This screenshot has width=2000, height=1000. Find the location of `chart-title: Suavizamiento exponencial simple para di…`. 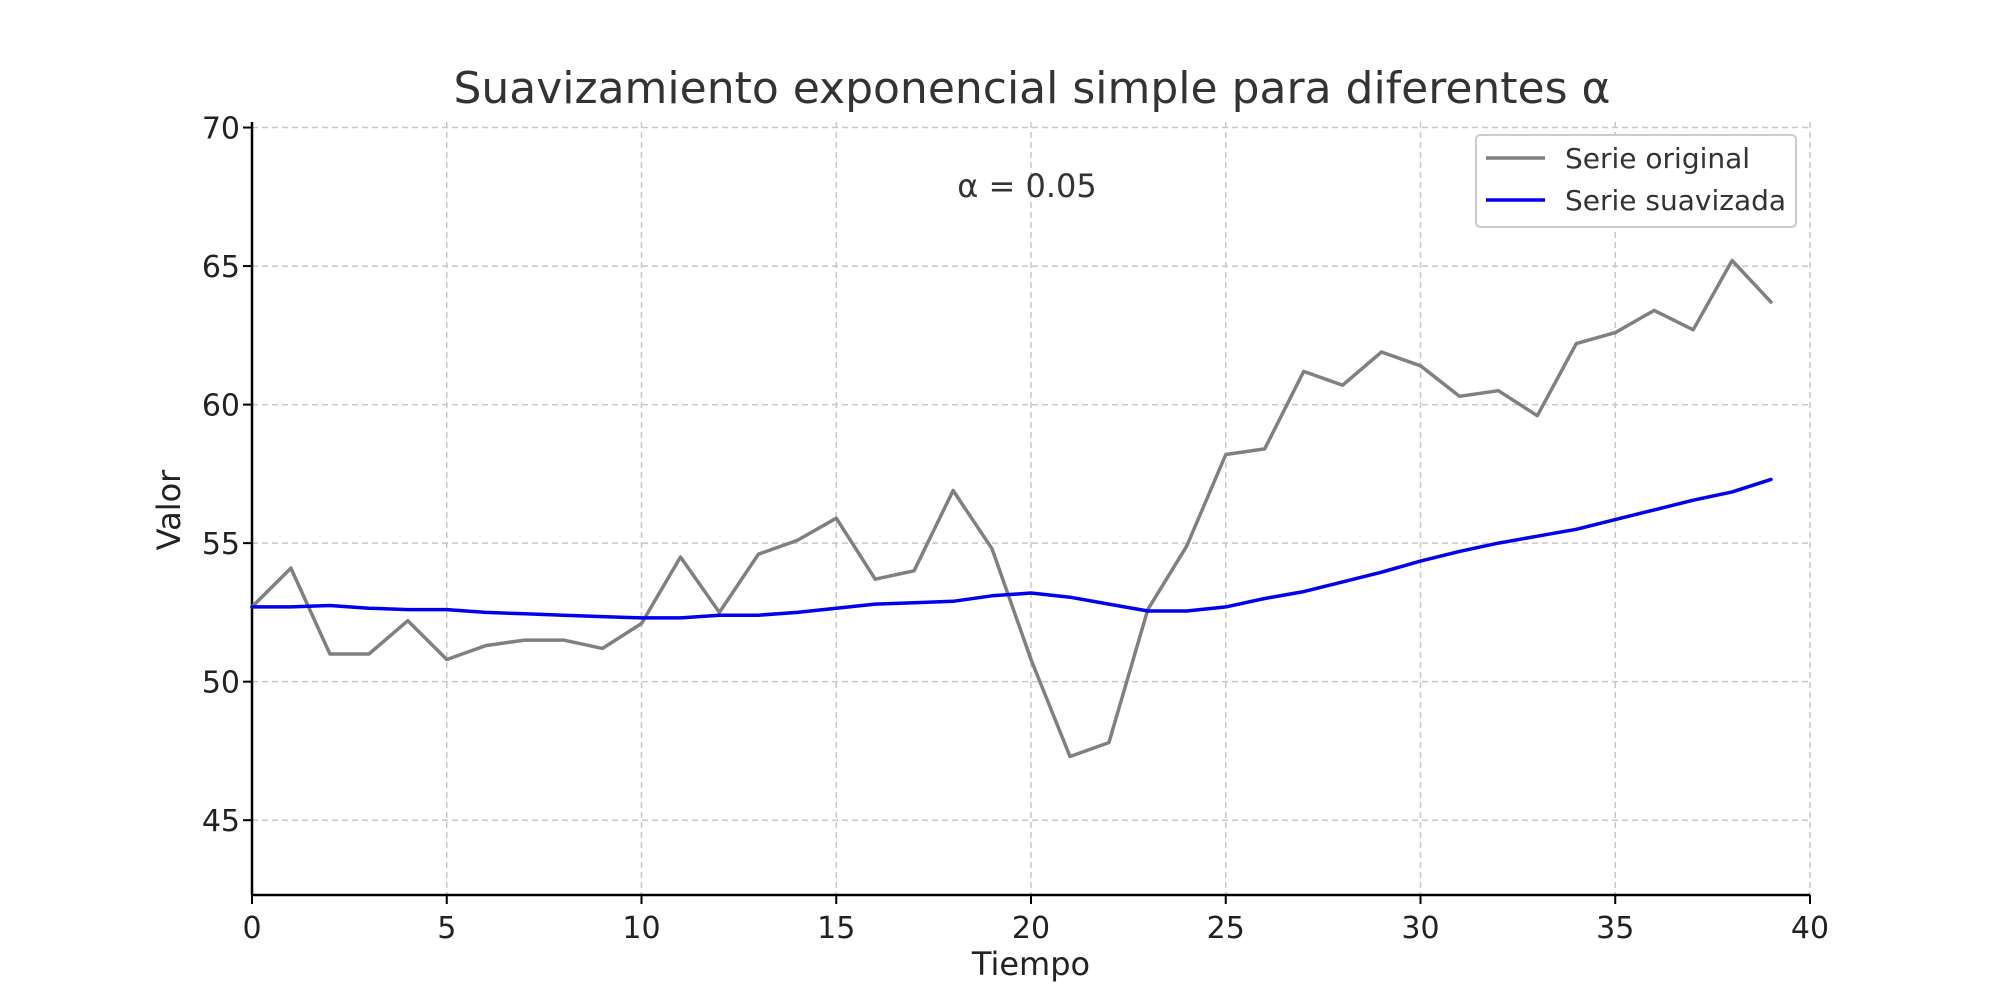

chart-title: Suavizamiento exponencial simple para di… is located at coordinates (1031, 88).